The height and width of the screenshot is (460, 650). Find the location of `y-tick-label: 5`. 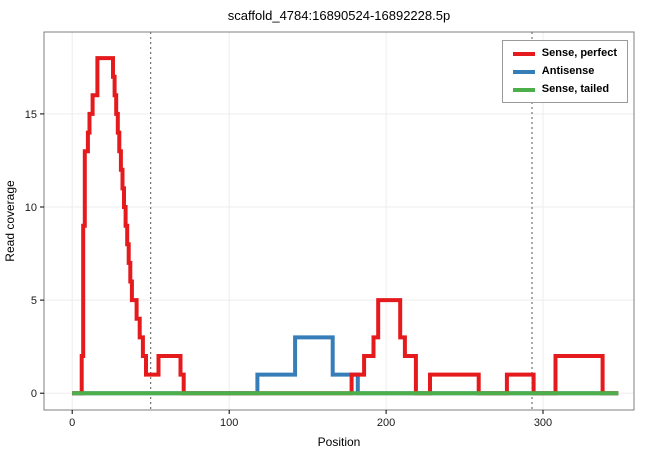

y-tick-label: 5 is located at coordinates (34, 301).